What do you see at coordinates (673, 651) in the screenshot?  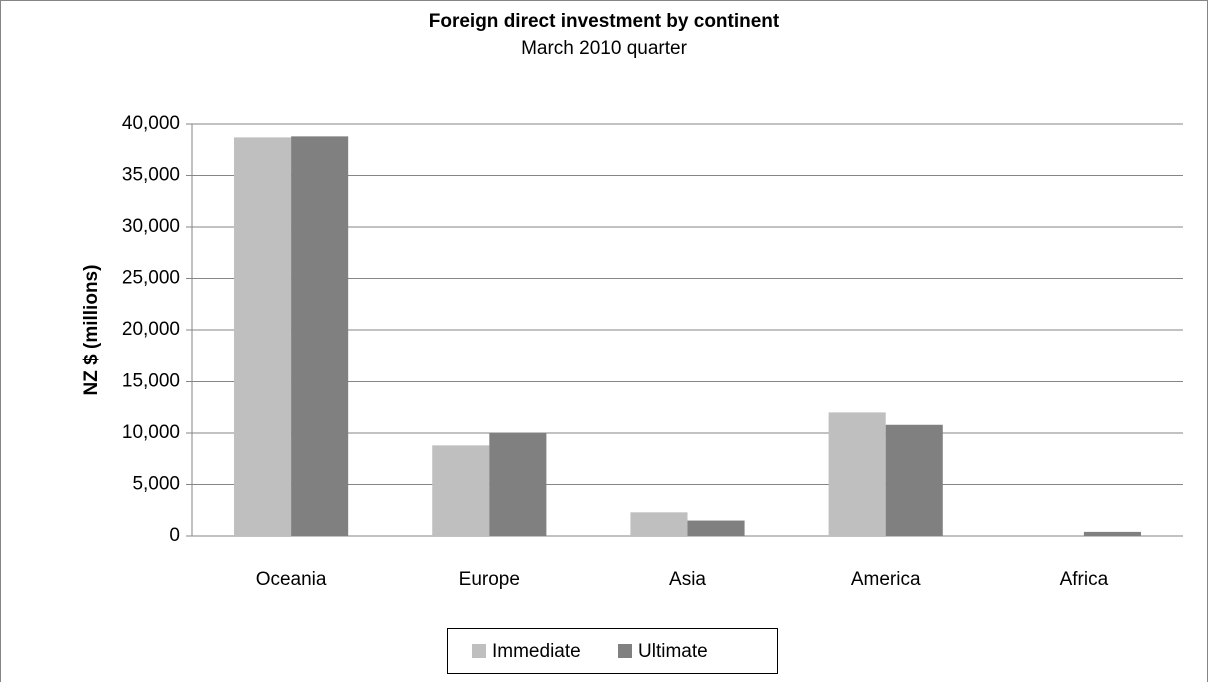 I see `legend-label: Ultimate` at bounding box center [673, 651].